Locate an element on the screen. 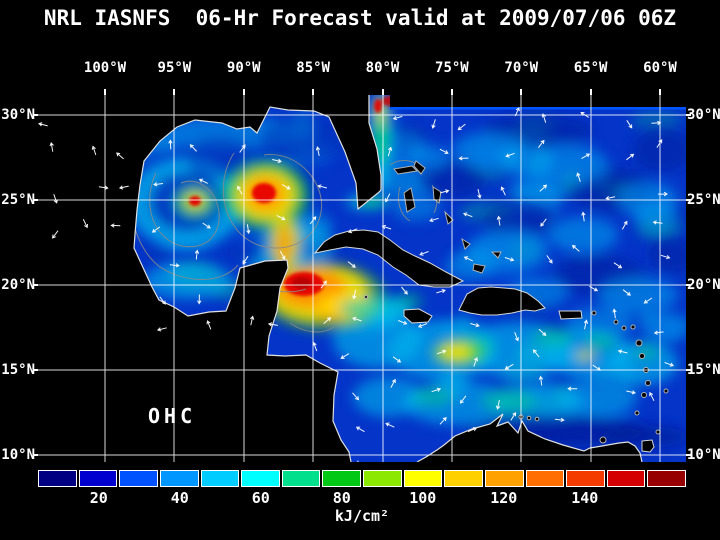  domain-mask-north is located at coordinates (538, 101).